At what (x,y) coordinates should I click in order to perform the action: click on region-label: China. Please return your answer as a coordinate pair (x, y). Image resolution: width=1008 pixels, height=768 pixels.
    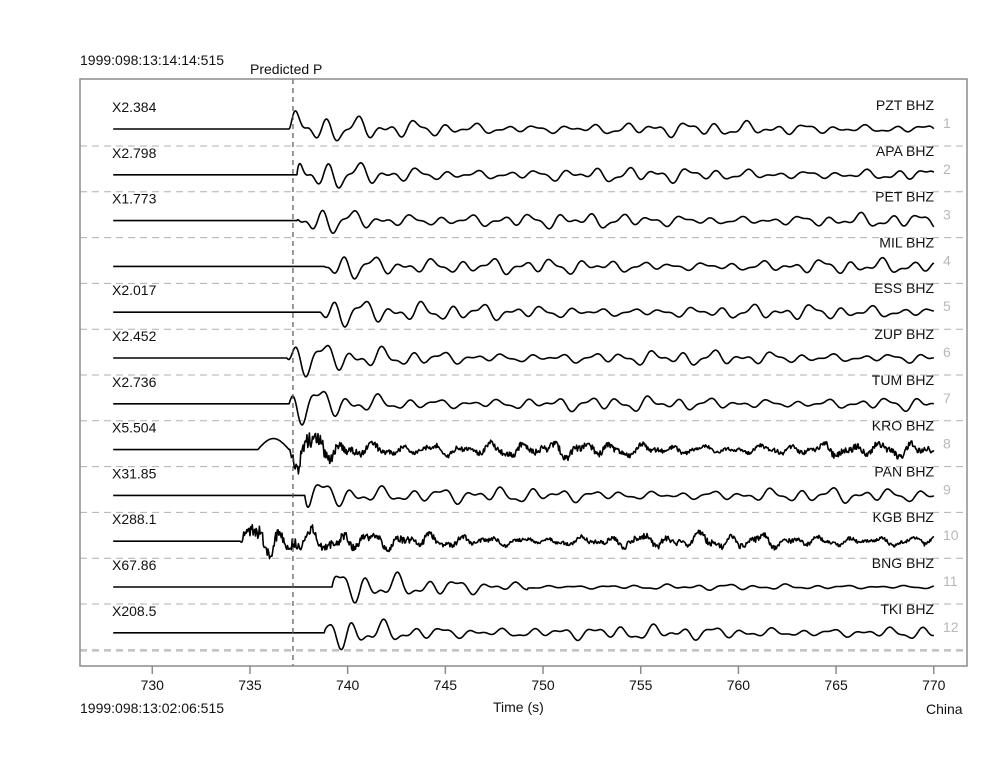
    Looking at the image, I should click on (944, 709).